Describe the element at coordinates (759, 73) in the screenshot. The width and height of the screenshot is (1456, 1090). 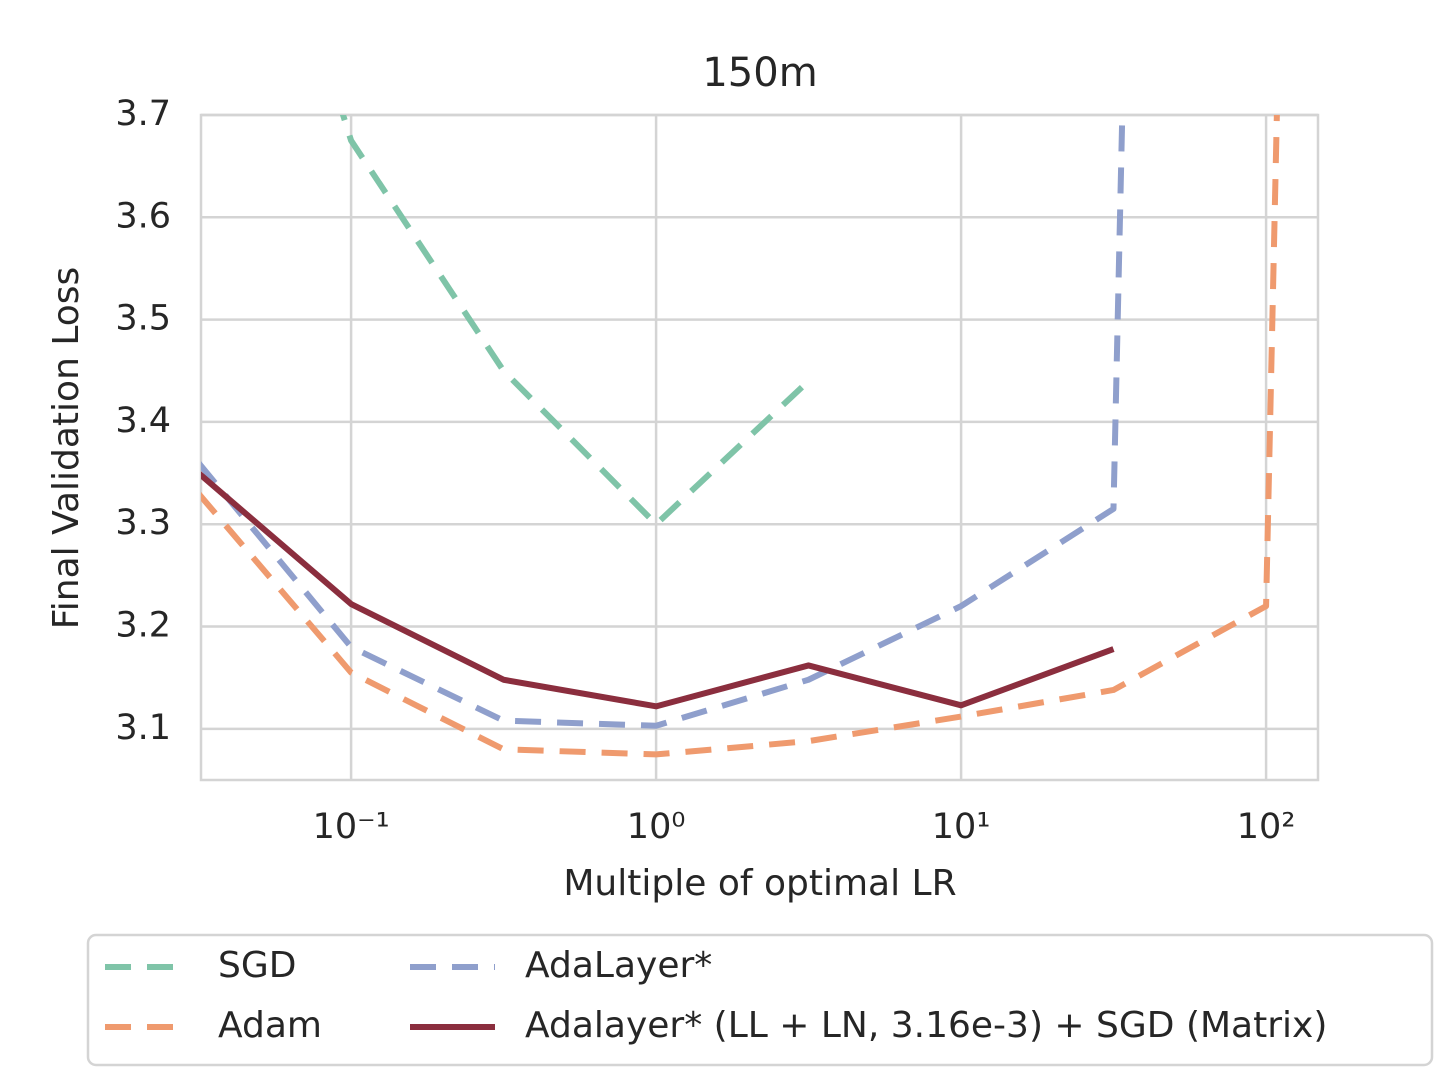
I see `chart-title: 150m` at that location.